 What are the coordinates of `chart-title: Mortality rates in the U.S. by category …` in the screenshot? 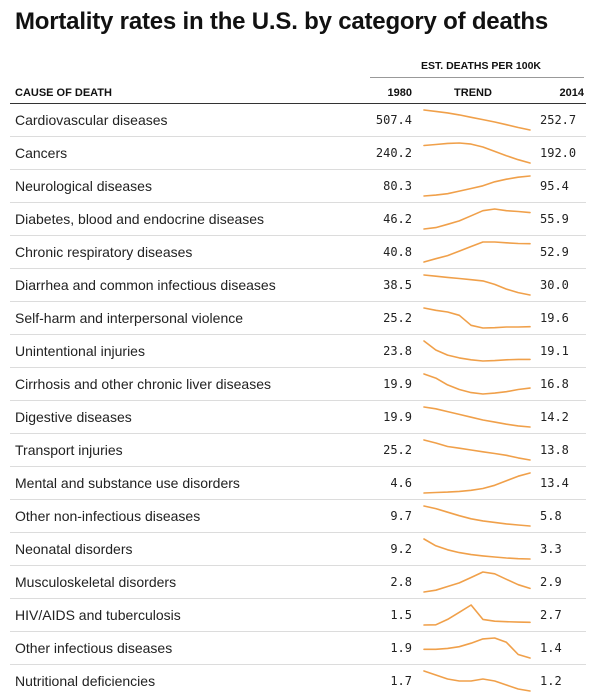 It's located at (281, 21).